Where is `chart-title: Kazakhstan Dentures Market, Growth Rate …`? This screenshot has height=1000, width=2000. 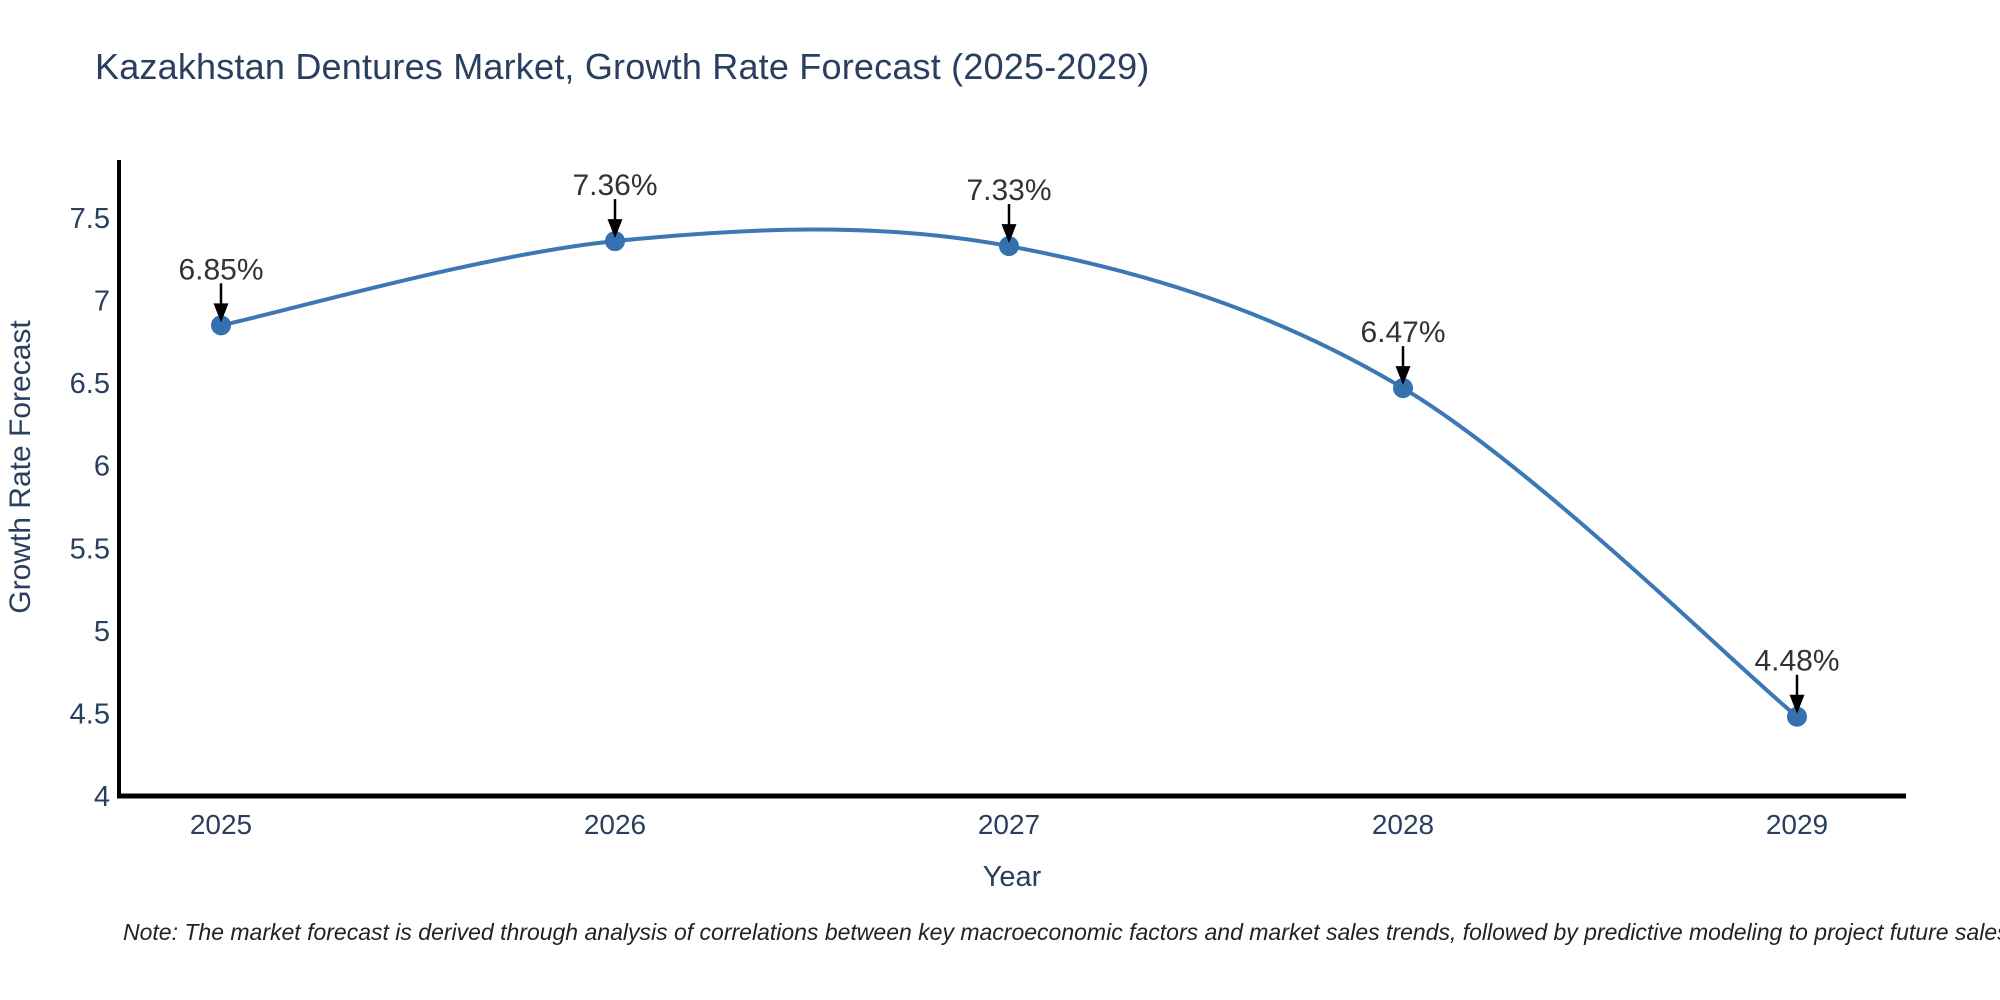 chart-title: Kazakhstan Dentures Market, Growth Rate … is located at coordinates (622, 66).